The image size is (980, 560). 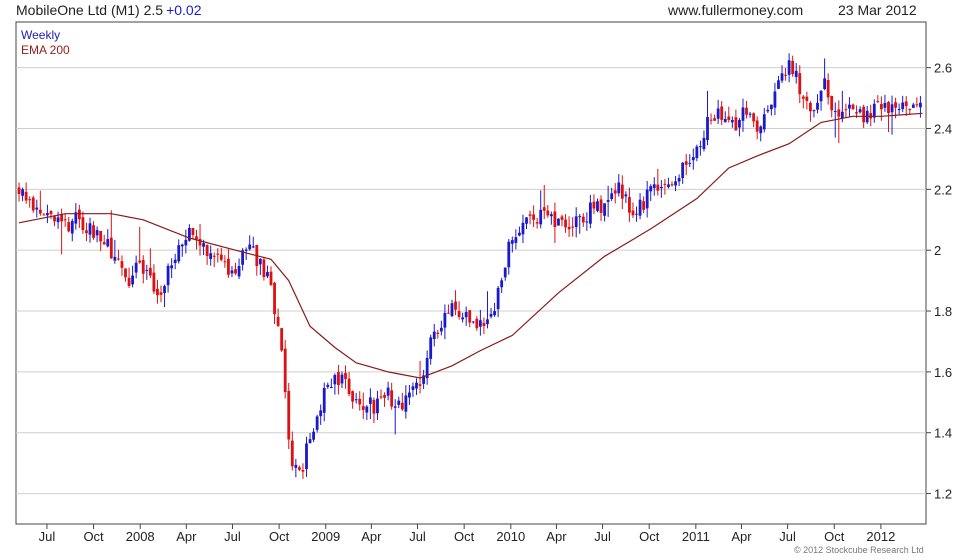 What do you see at coordinates (943, 372) in the screenshot?
I see `y-tick-label: 1.6` at bounding box center [943, 372].